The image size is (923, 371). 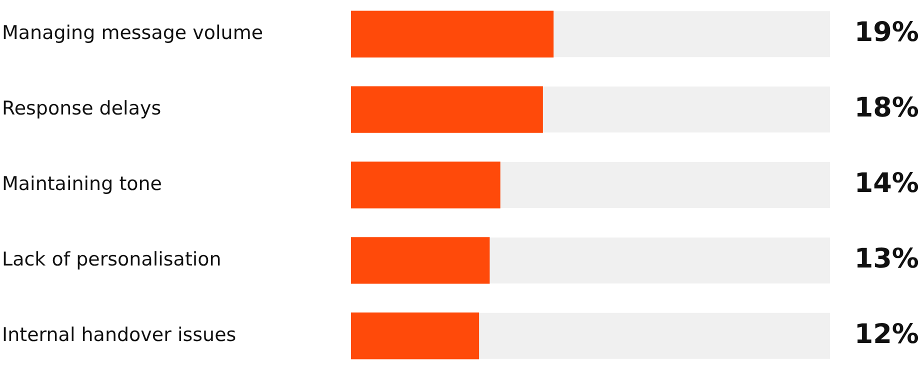 I want to click on data-label: 19%, so click(x=886, y=32).